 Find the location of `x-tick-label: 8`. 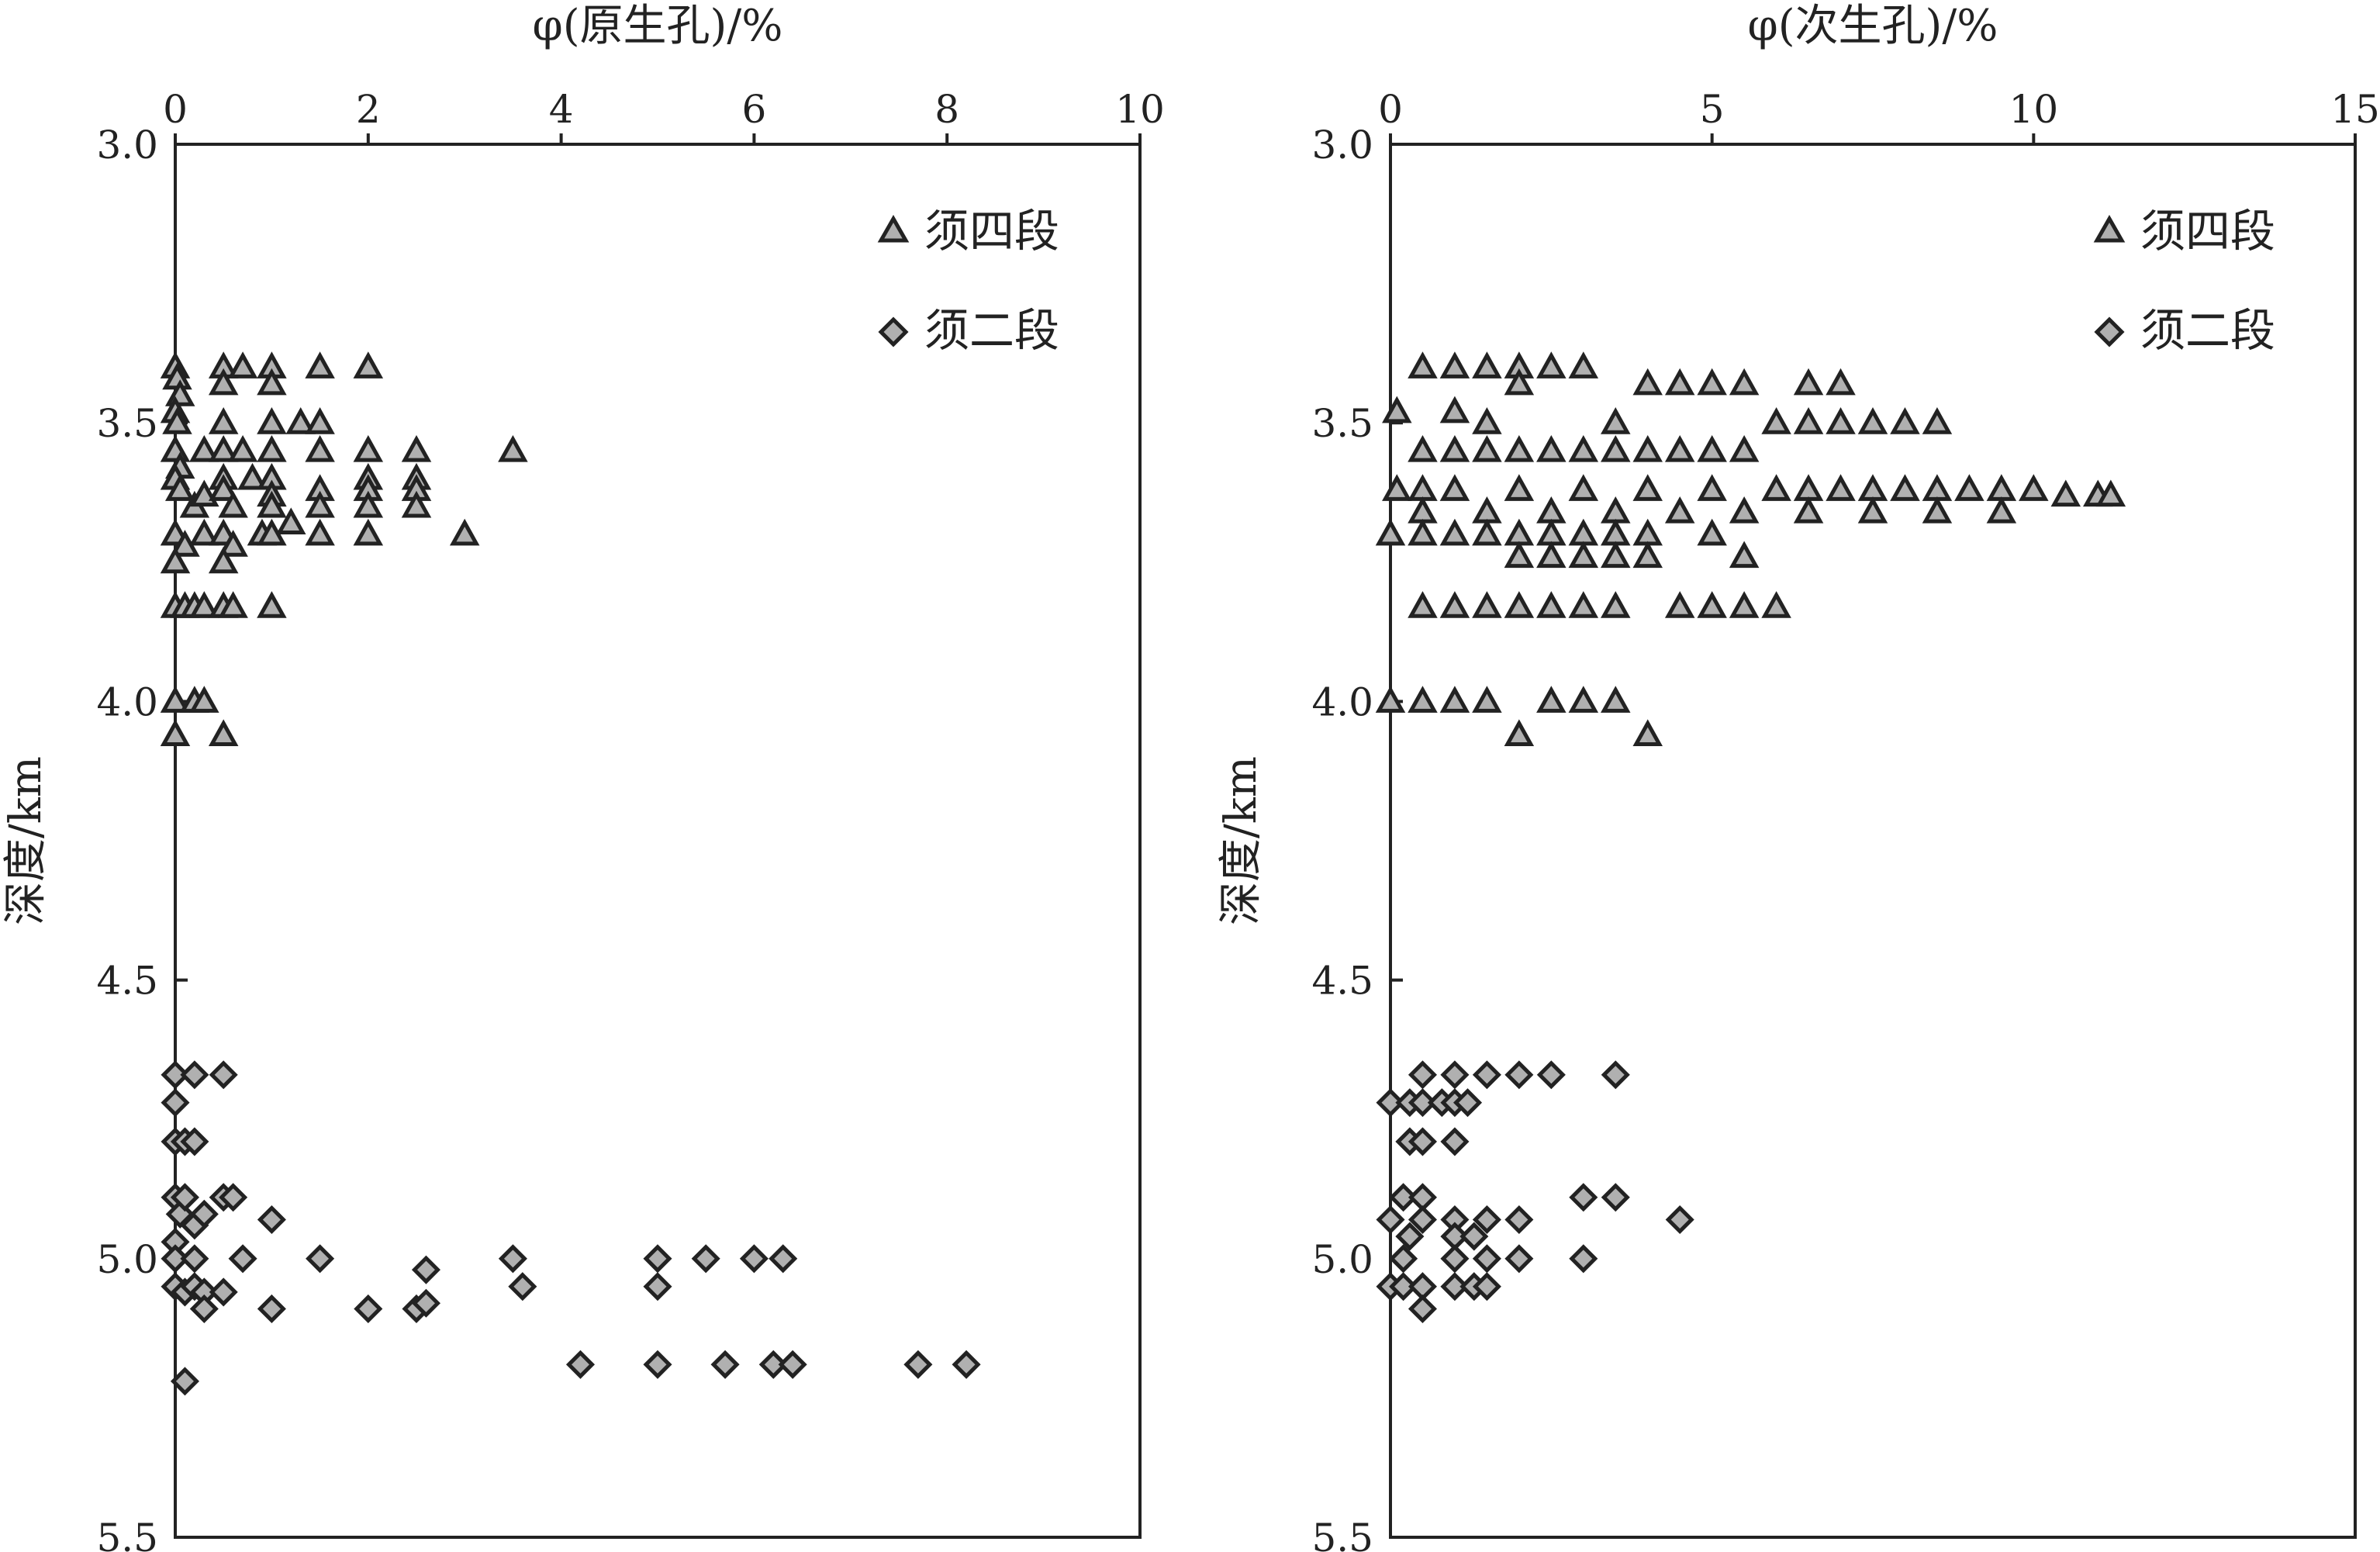

x-tick-label: 8 is located at coordinates (947, 109).